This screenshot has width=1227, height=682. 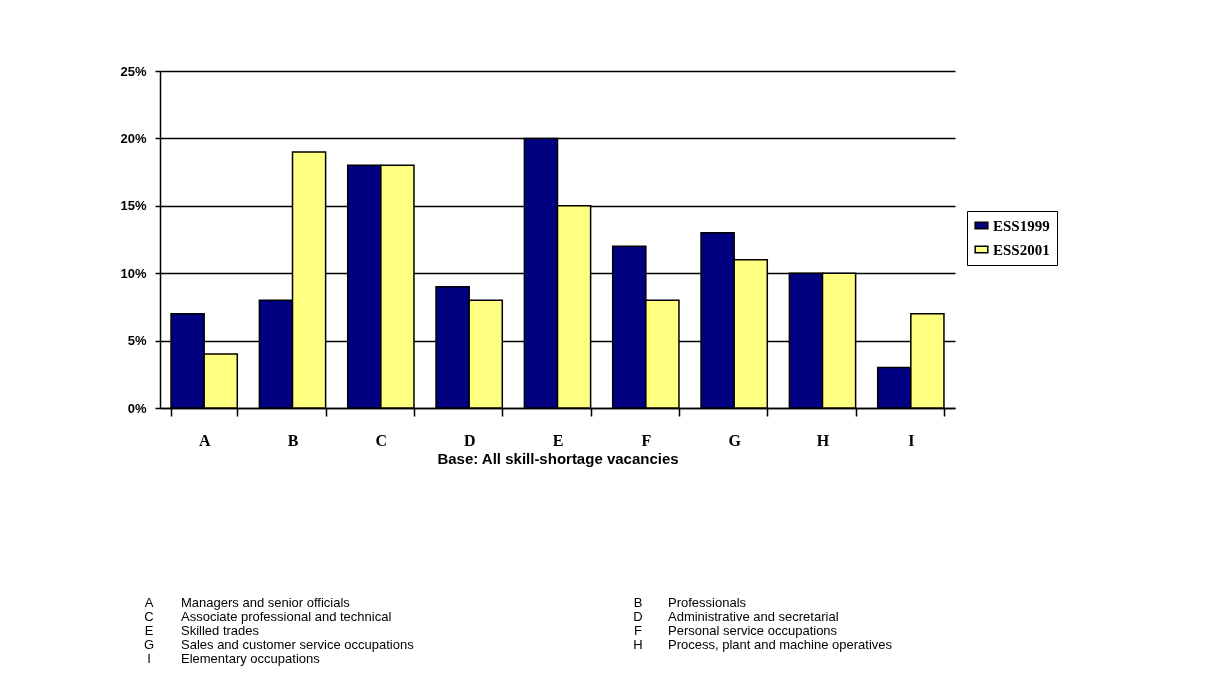 What do you see at coordinates (278, 644) in the screenshot?
I see `text: G Sales and customer service occupations` at bounding box center [278, 644].